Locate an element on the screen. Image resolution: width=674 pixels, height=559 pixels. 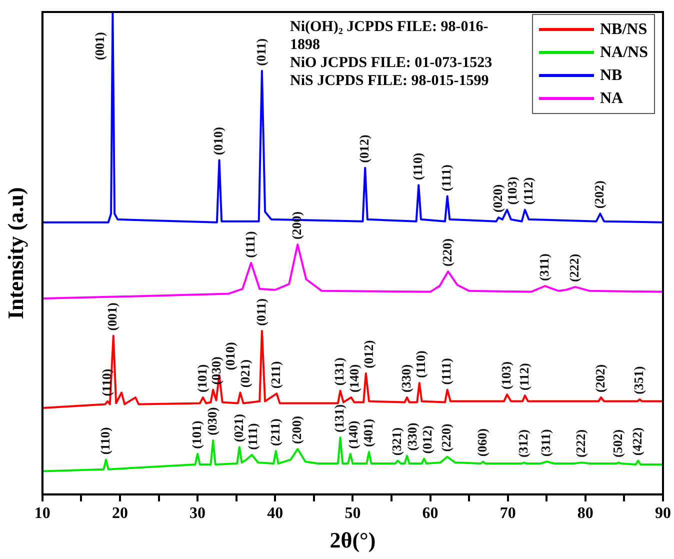
annotation: (020) is located at coordinates (497, 198).